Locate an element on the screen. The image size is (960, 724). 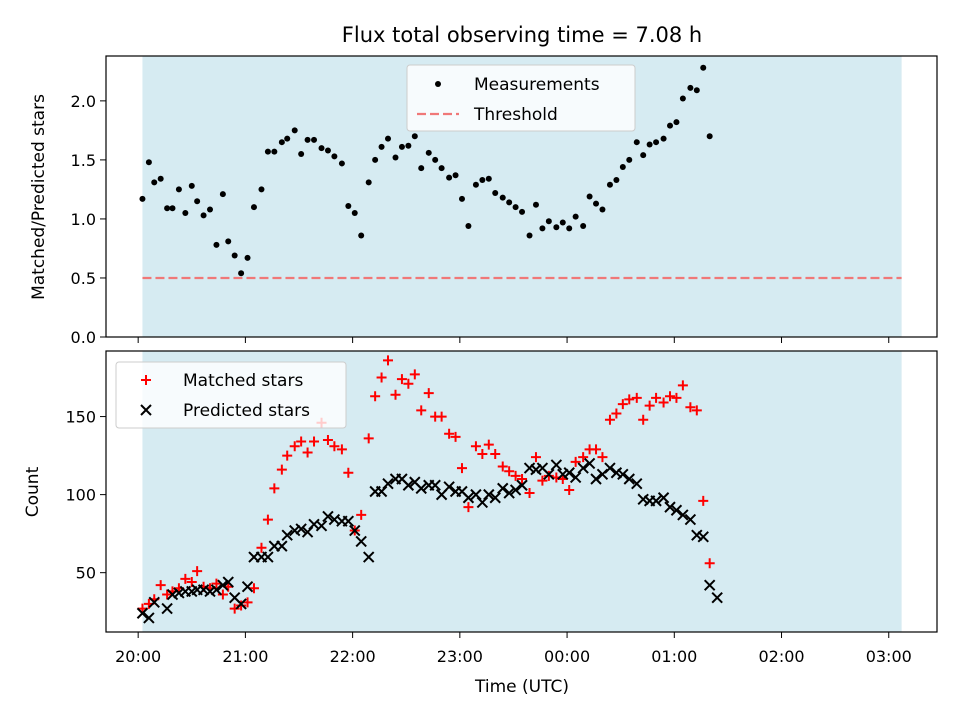
series-predicted-stars is located at coordinates (429, 540).